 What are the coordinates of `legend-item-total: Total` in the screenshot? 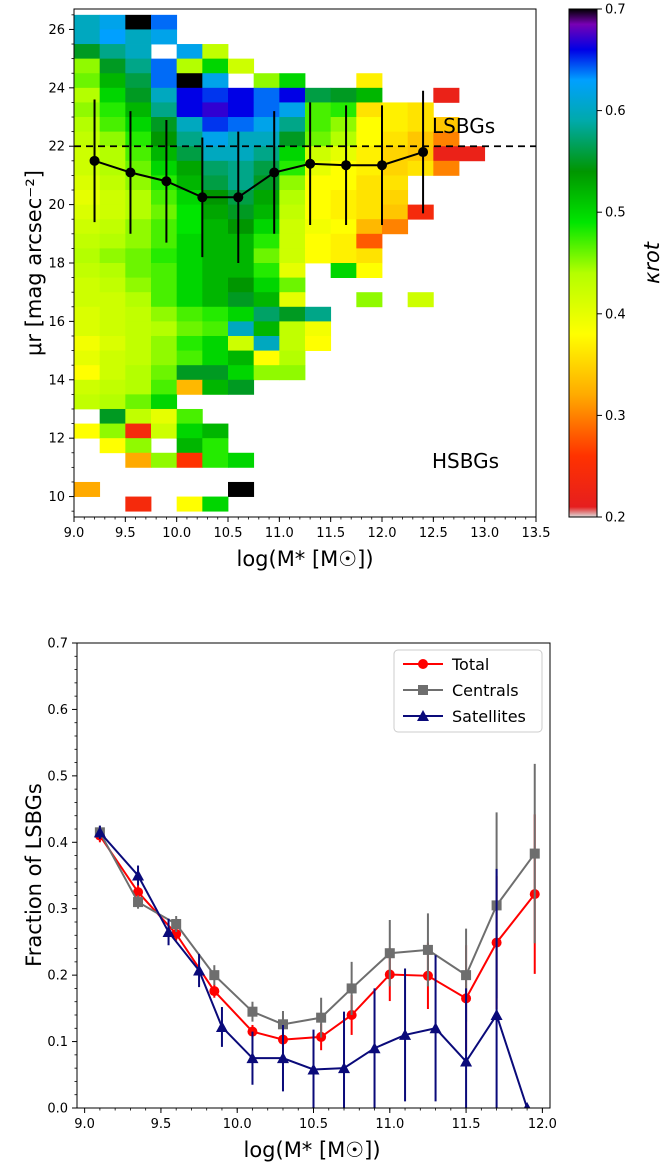 It's located at (446, 664).